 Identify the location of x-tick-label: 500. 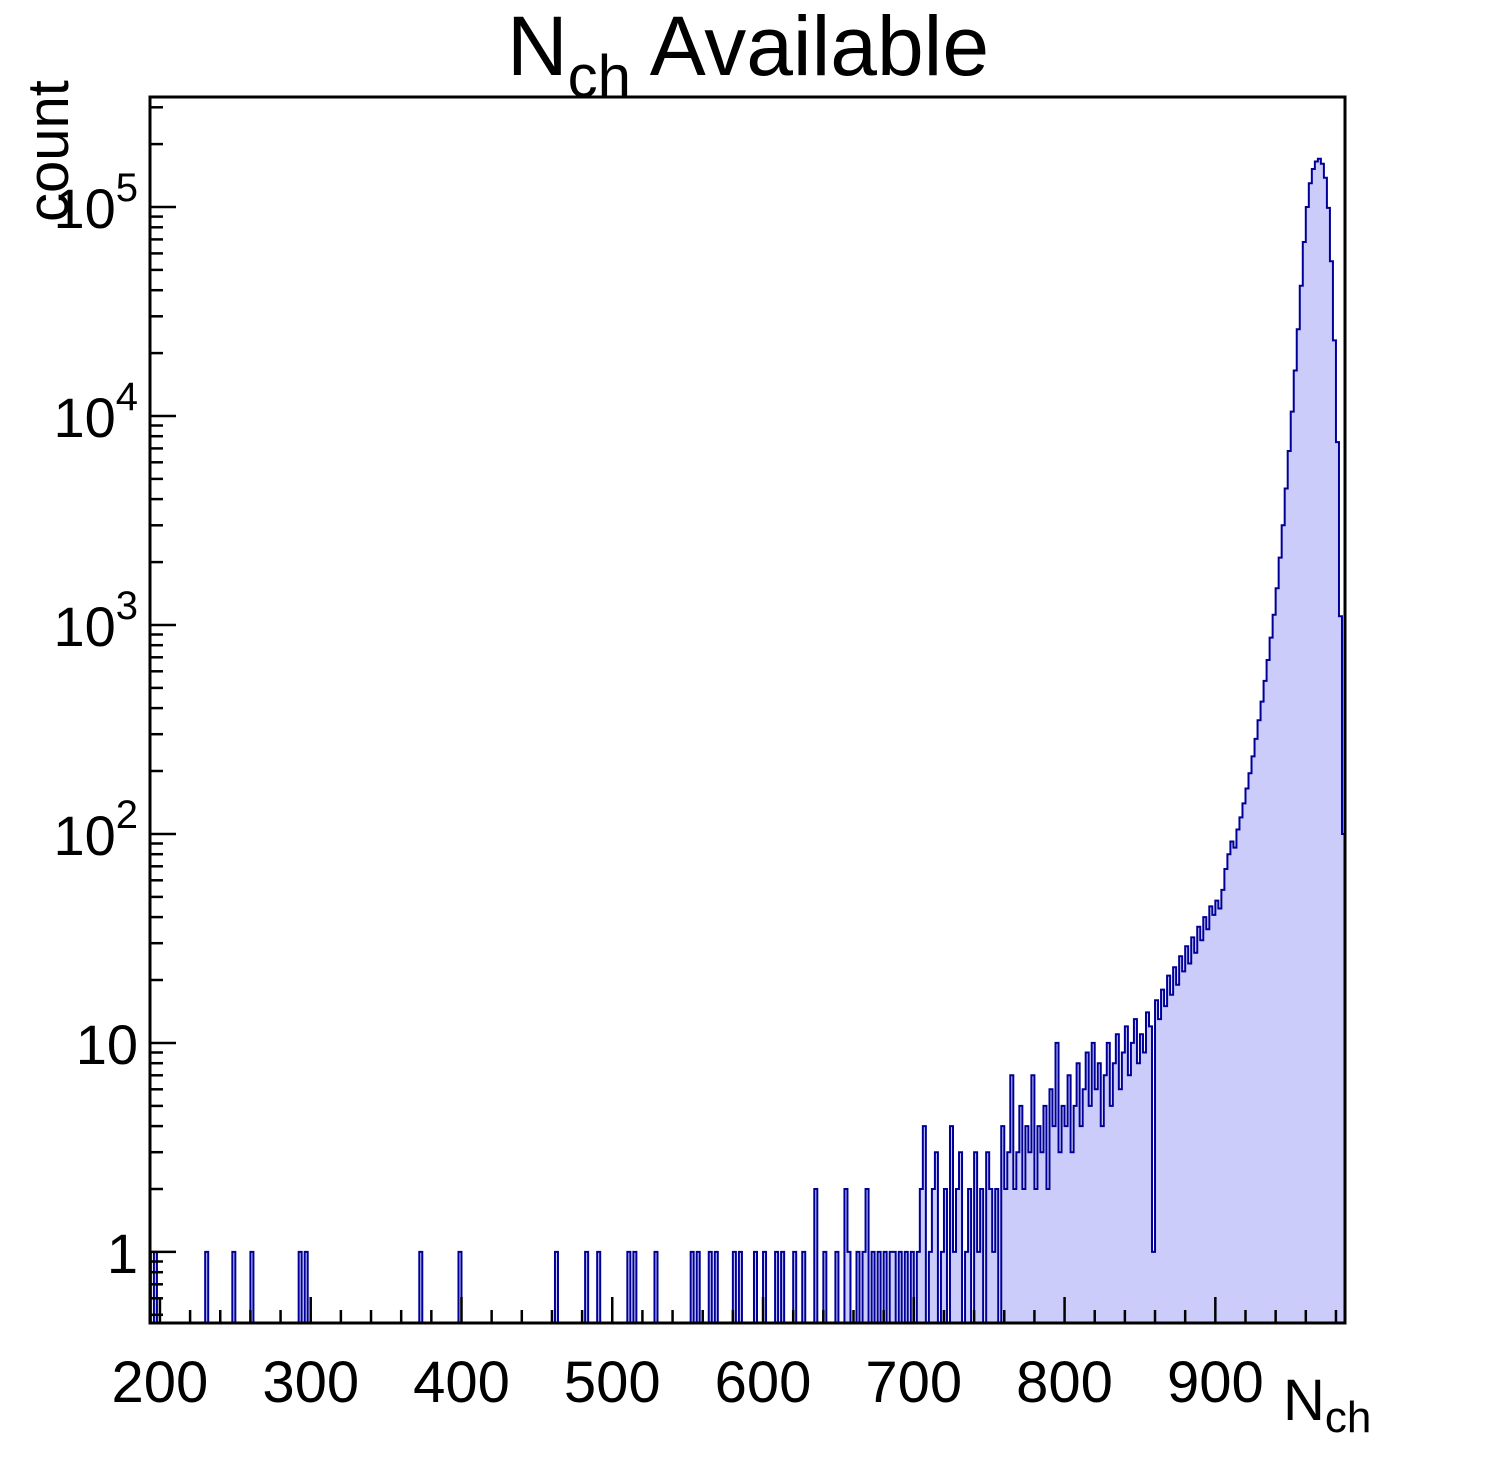
(612, 1382).